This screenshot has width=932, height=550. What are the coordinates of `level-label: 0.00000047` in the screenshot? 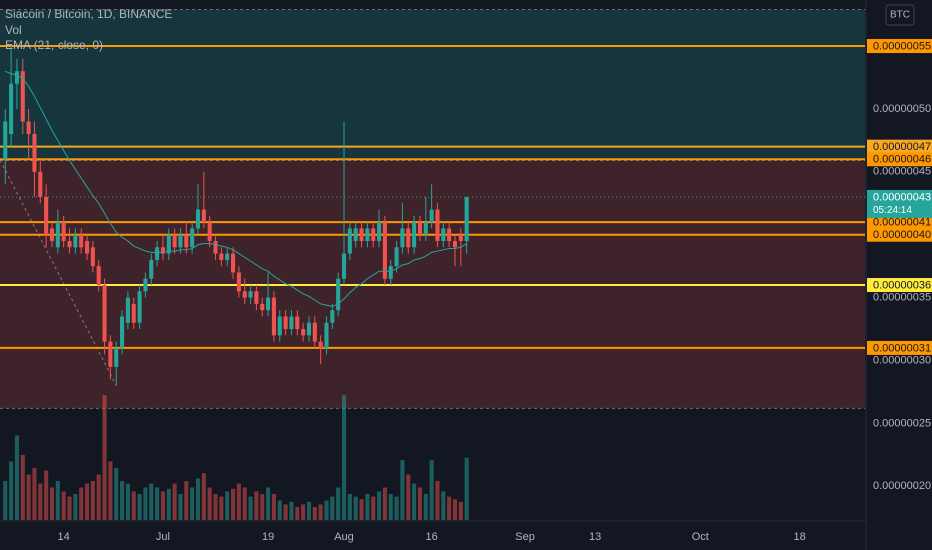 It's located at (902, 147).